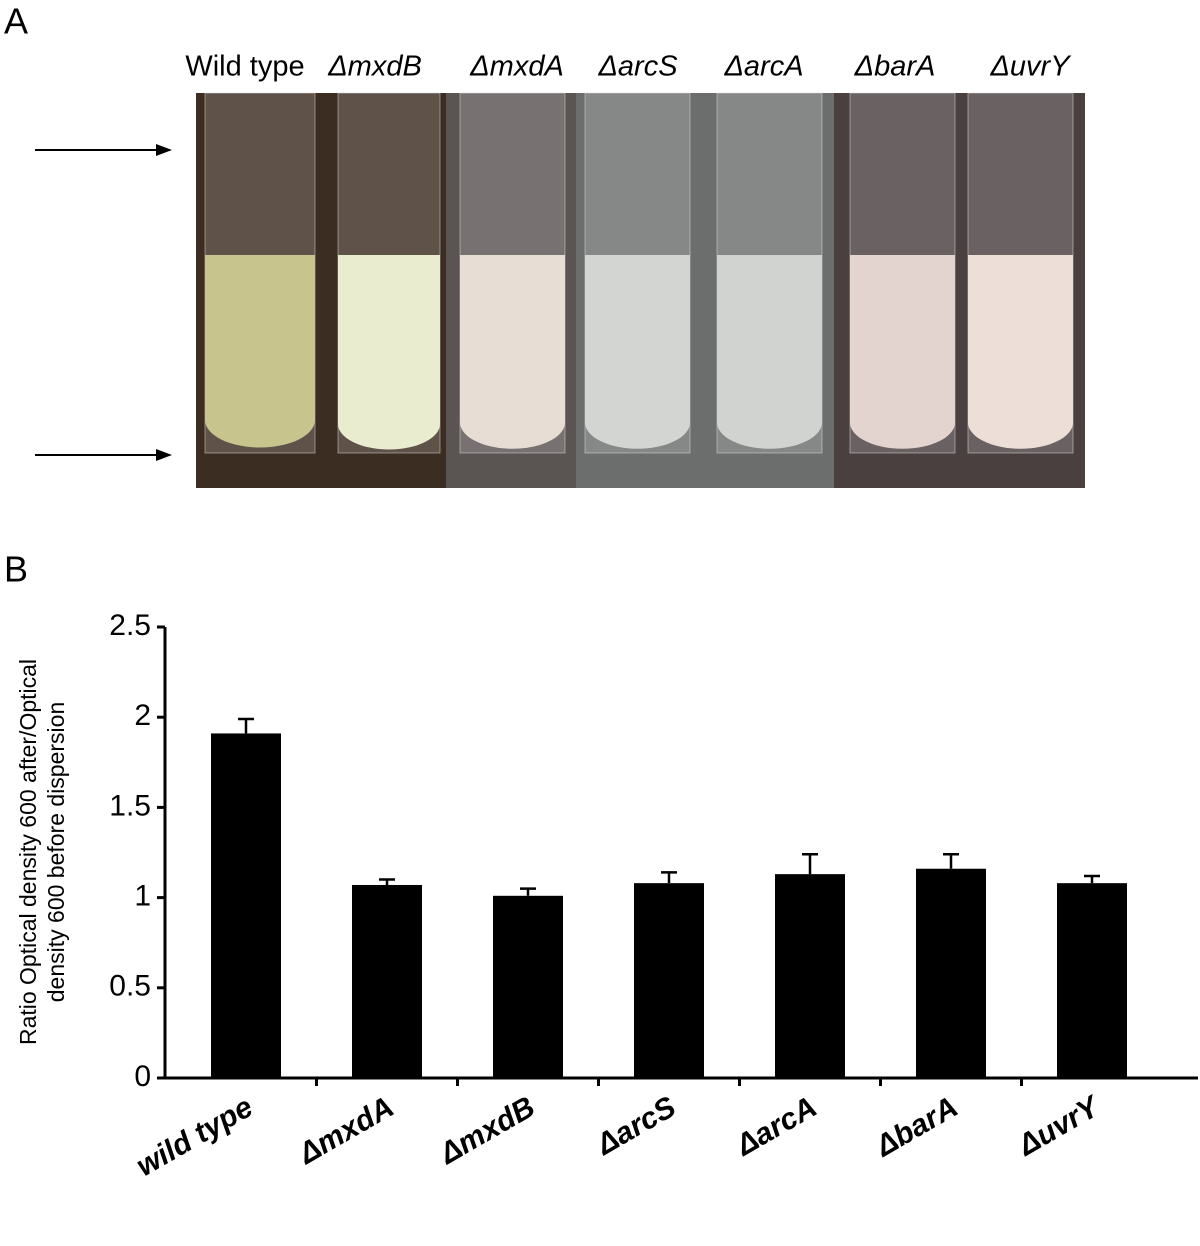 The image size is (1200, 1246). I want to click on tube-label: ΔbarA, so click(895, 67).